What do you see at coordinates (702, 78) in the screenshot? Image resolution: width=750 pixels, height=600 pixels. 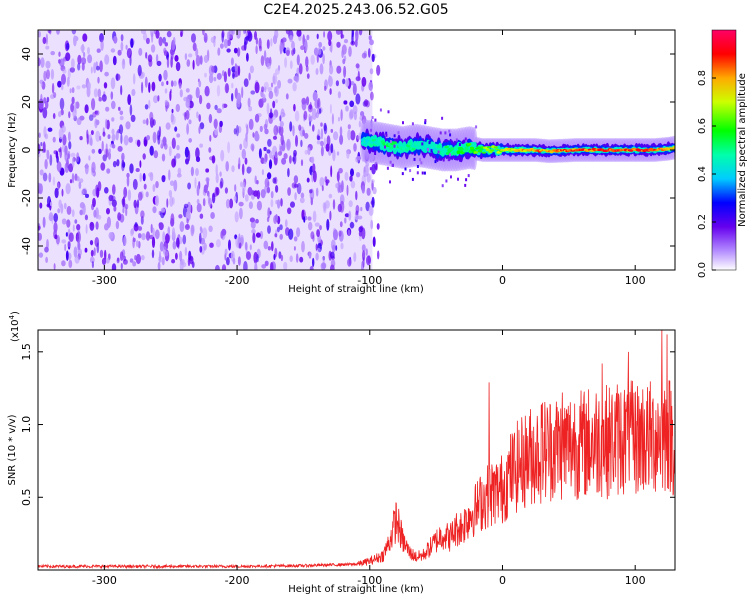 I see `colorbar-tick-label: 0.8` at bounding box center [702, 78].